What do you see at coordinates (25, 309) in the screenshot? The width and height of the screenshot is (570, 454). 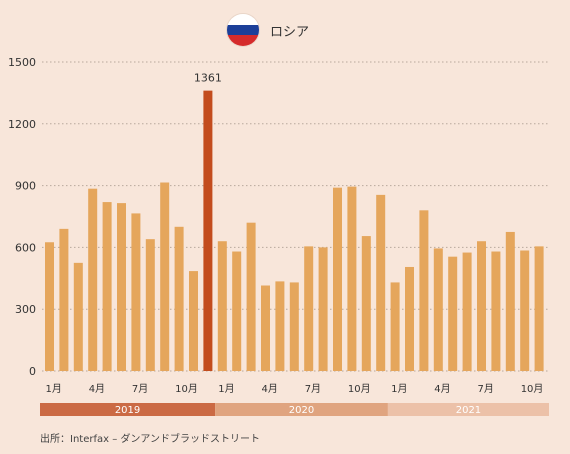 I see `y-tick-label: 300` at bounding box center [25, 309].